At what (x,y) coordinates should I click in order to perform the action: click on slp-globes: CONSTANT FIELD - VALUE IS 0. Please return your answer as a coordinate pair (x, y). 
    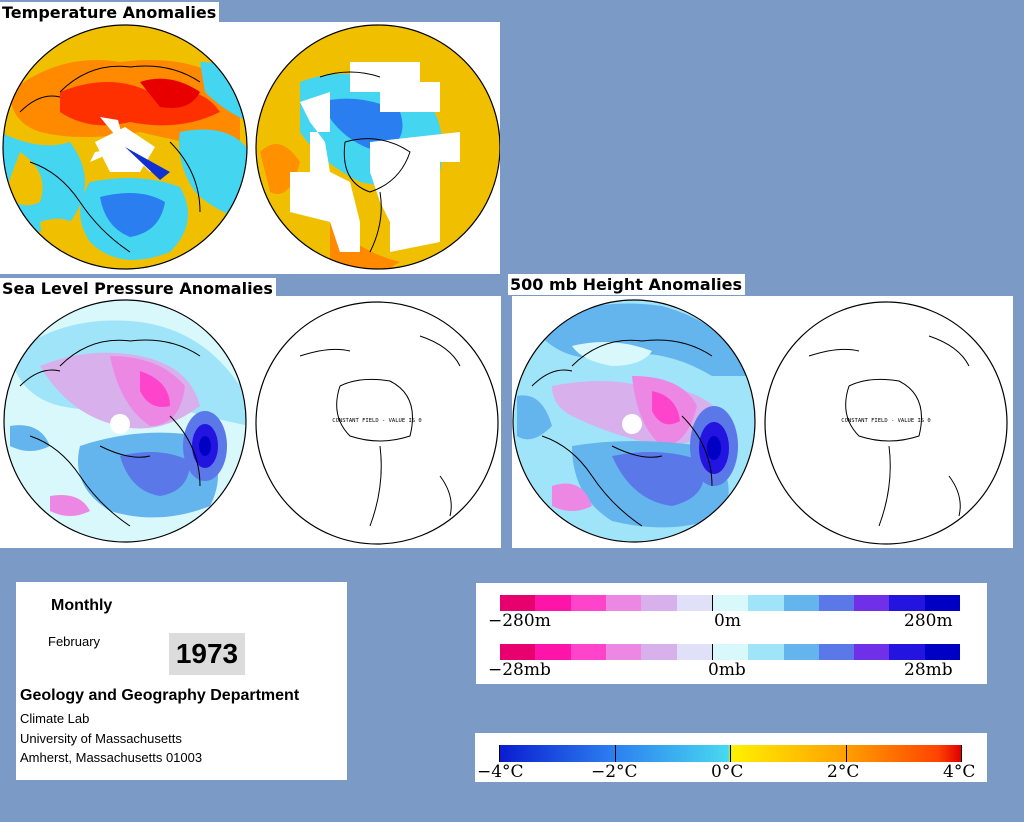
    Looking at the image, I should click on (251, 422).